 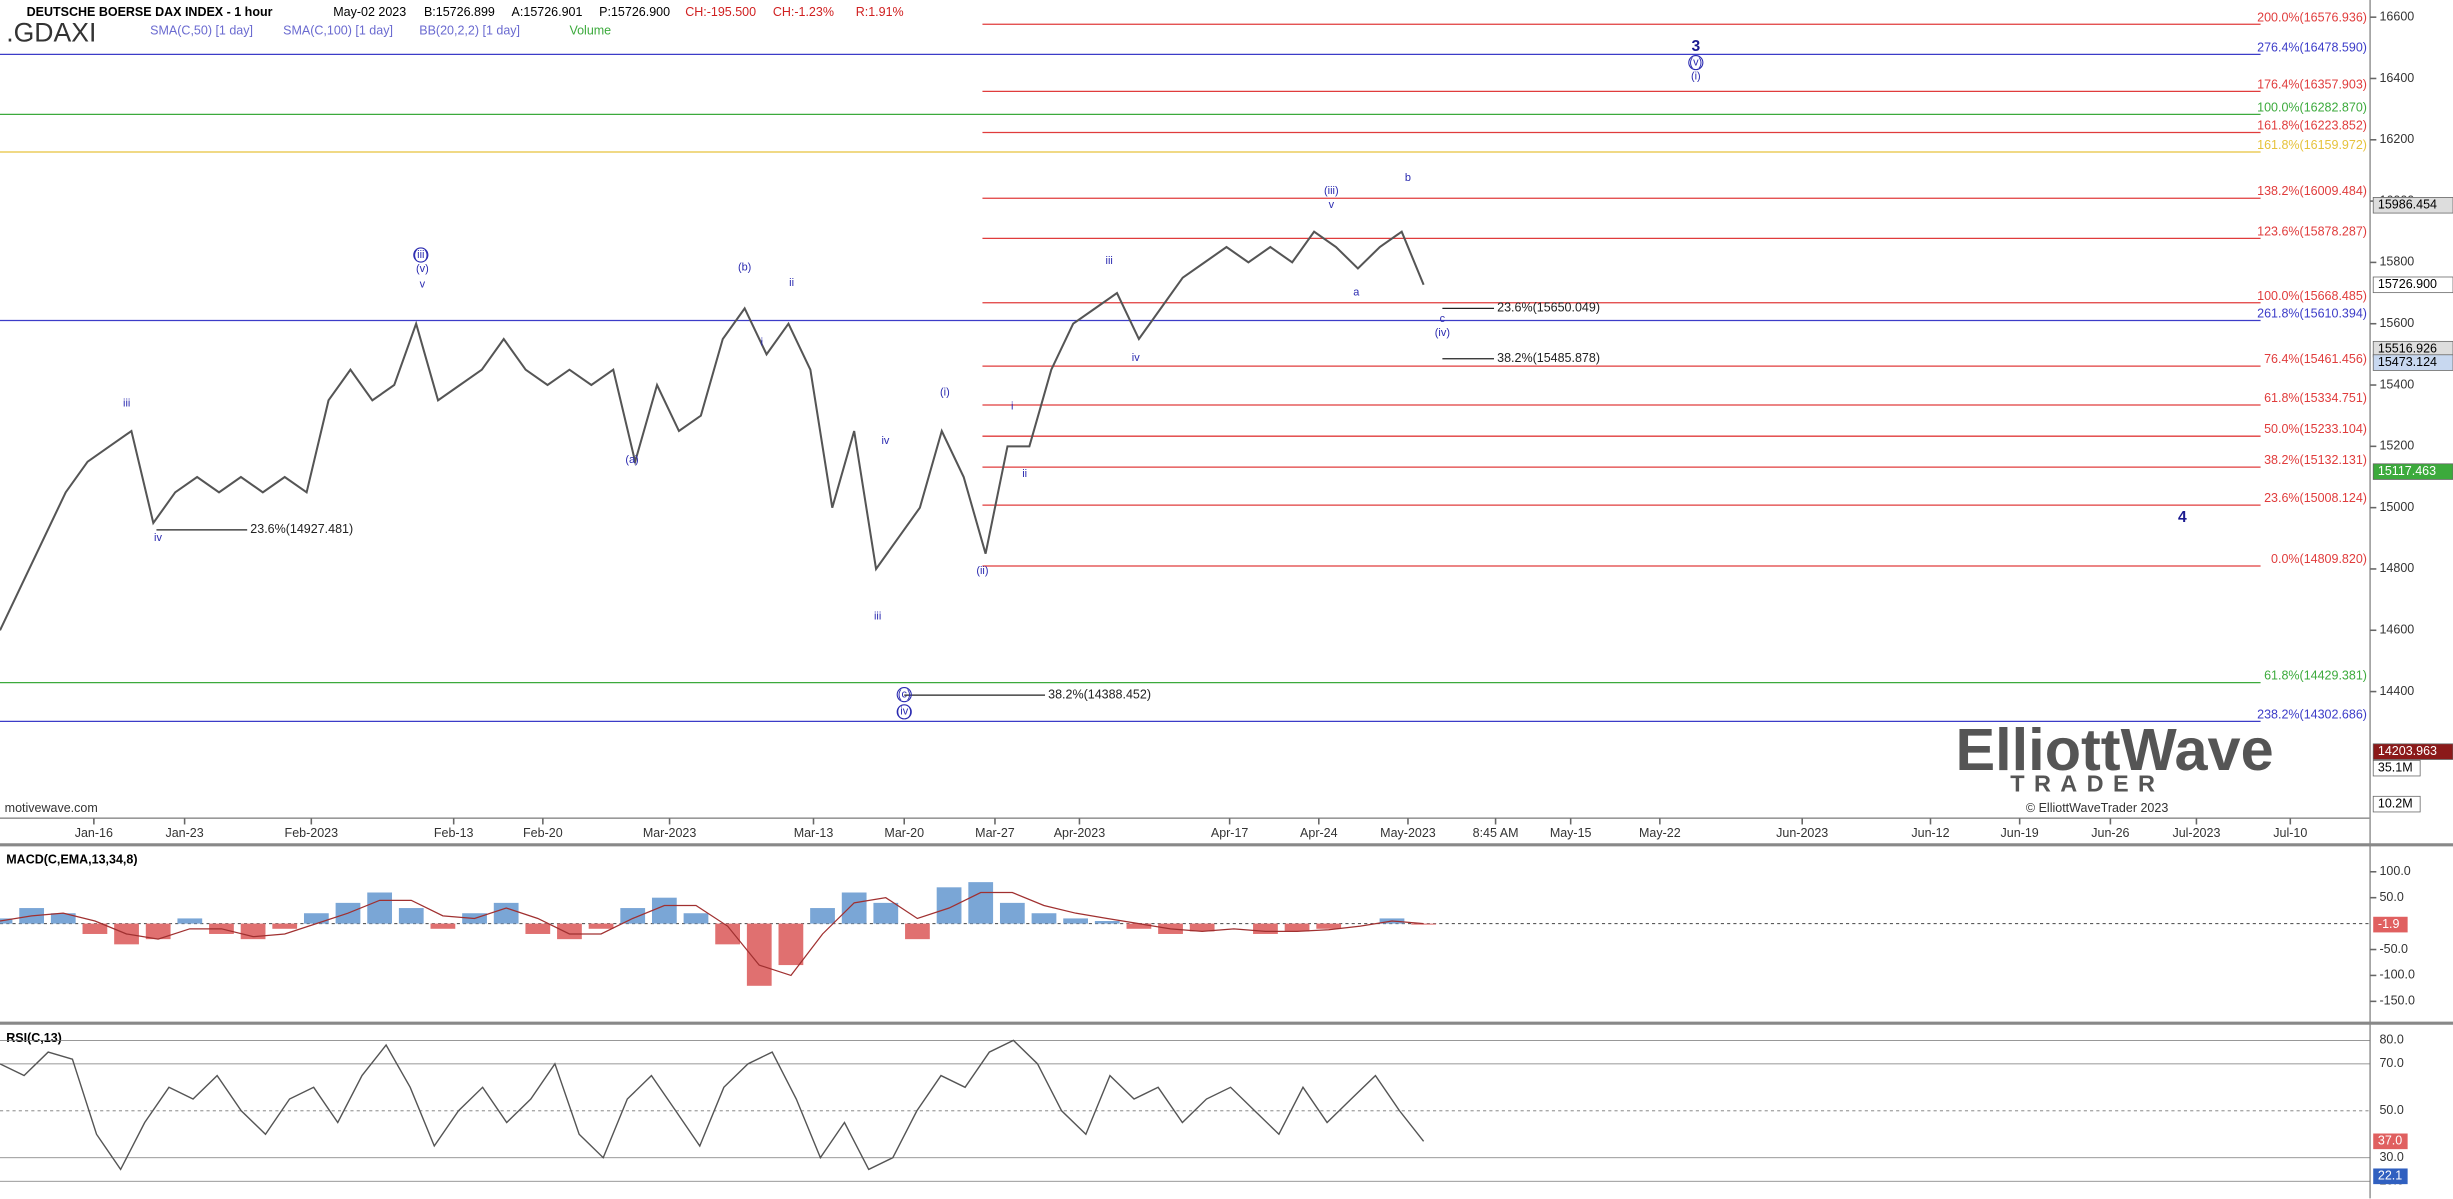 I want to click on y-tick-label: 16400, so click(x=2396, y=78).